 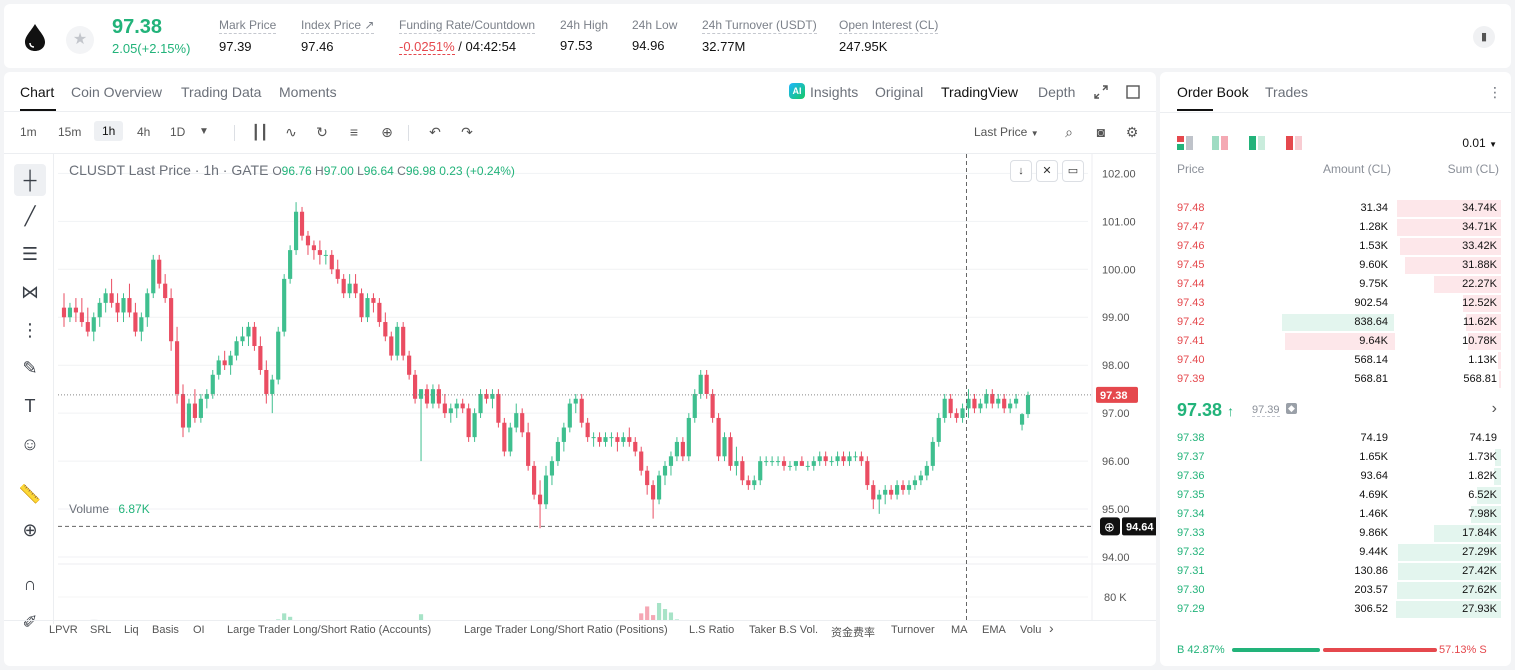 I want to click on ruler-icon: 📏, so click(x=30, y=494).